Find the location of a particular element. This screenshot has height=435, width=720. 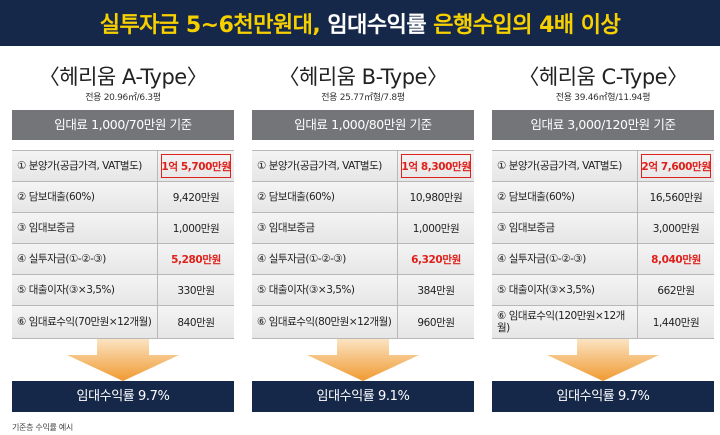

type-b-title: 〈헤리움 B-Type〉 is located at coordinates (363, 77).